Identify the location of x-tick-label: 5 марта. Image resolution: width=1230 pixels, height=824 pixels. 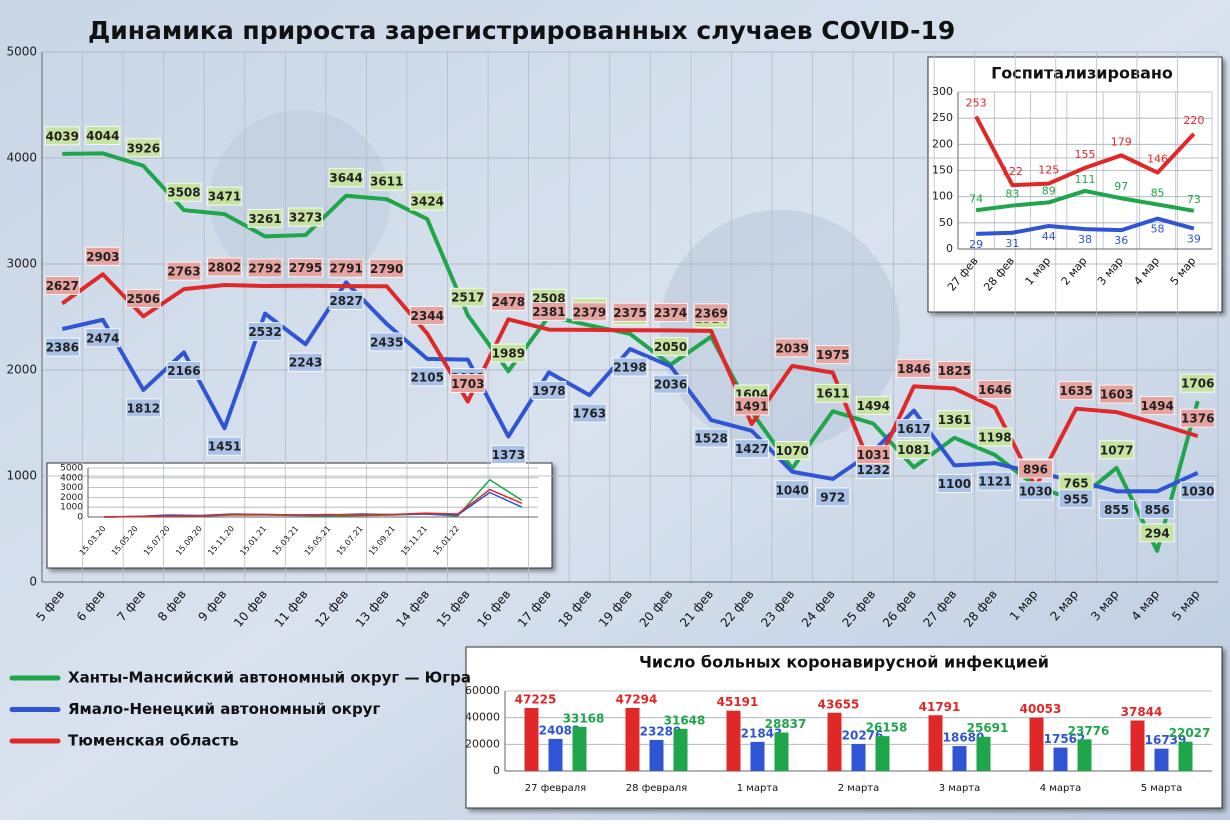
(1162, 788).